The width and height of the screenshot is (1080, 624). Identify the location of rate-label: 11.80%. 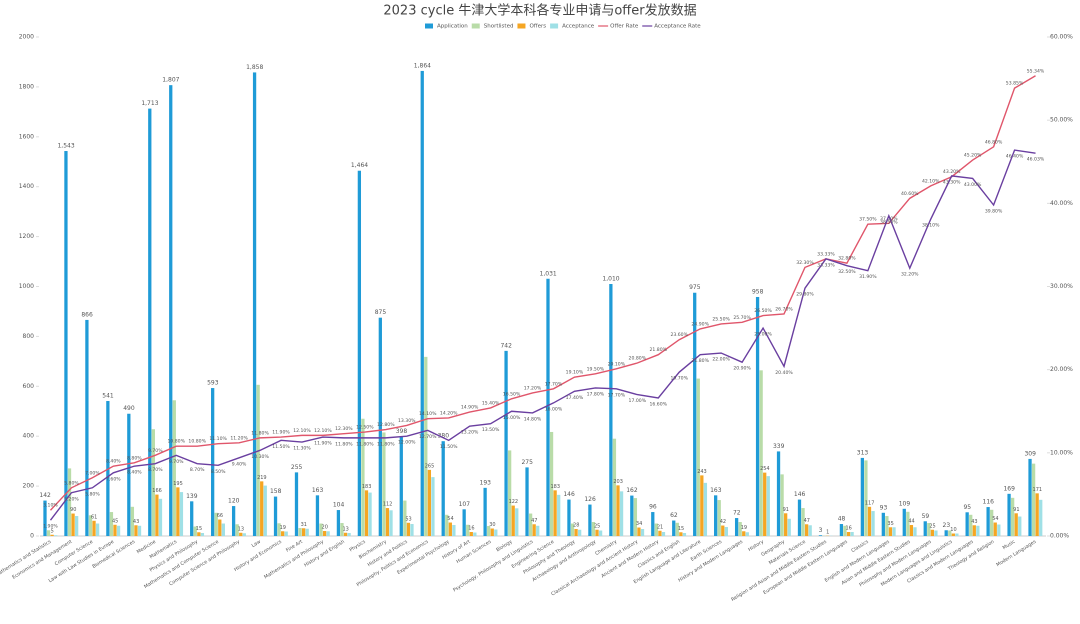
(386, 444).